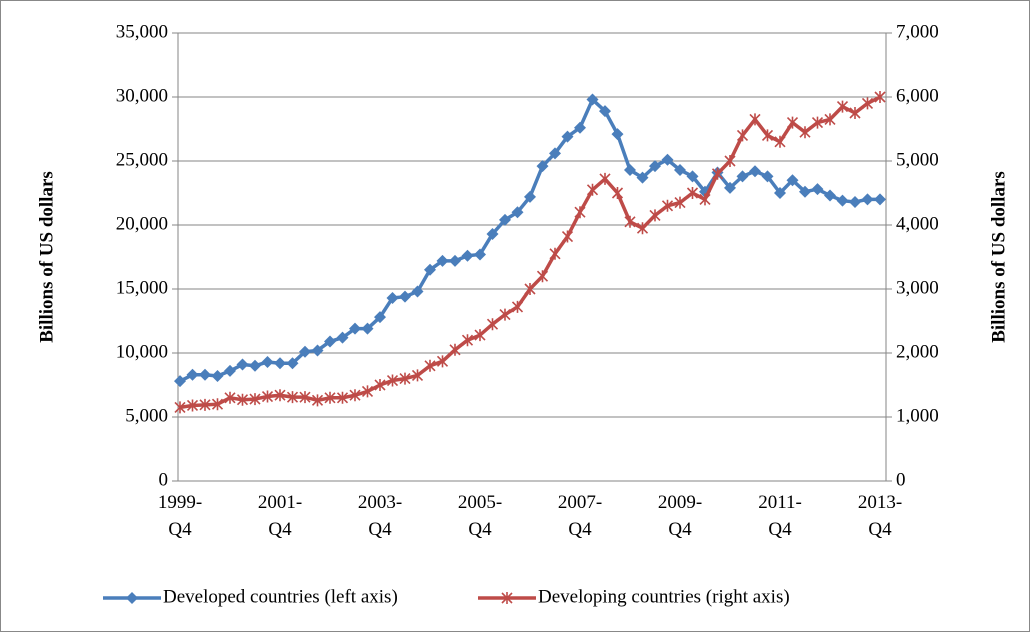 The width and height of the screenshot is (1031, 633). I want to click on x-tick-label: 2013-Q4, so click(880, 516).